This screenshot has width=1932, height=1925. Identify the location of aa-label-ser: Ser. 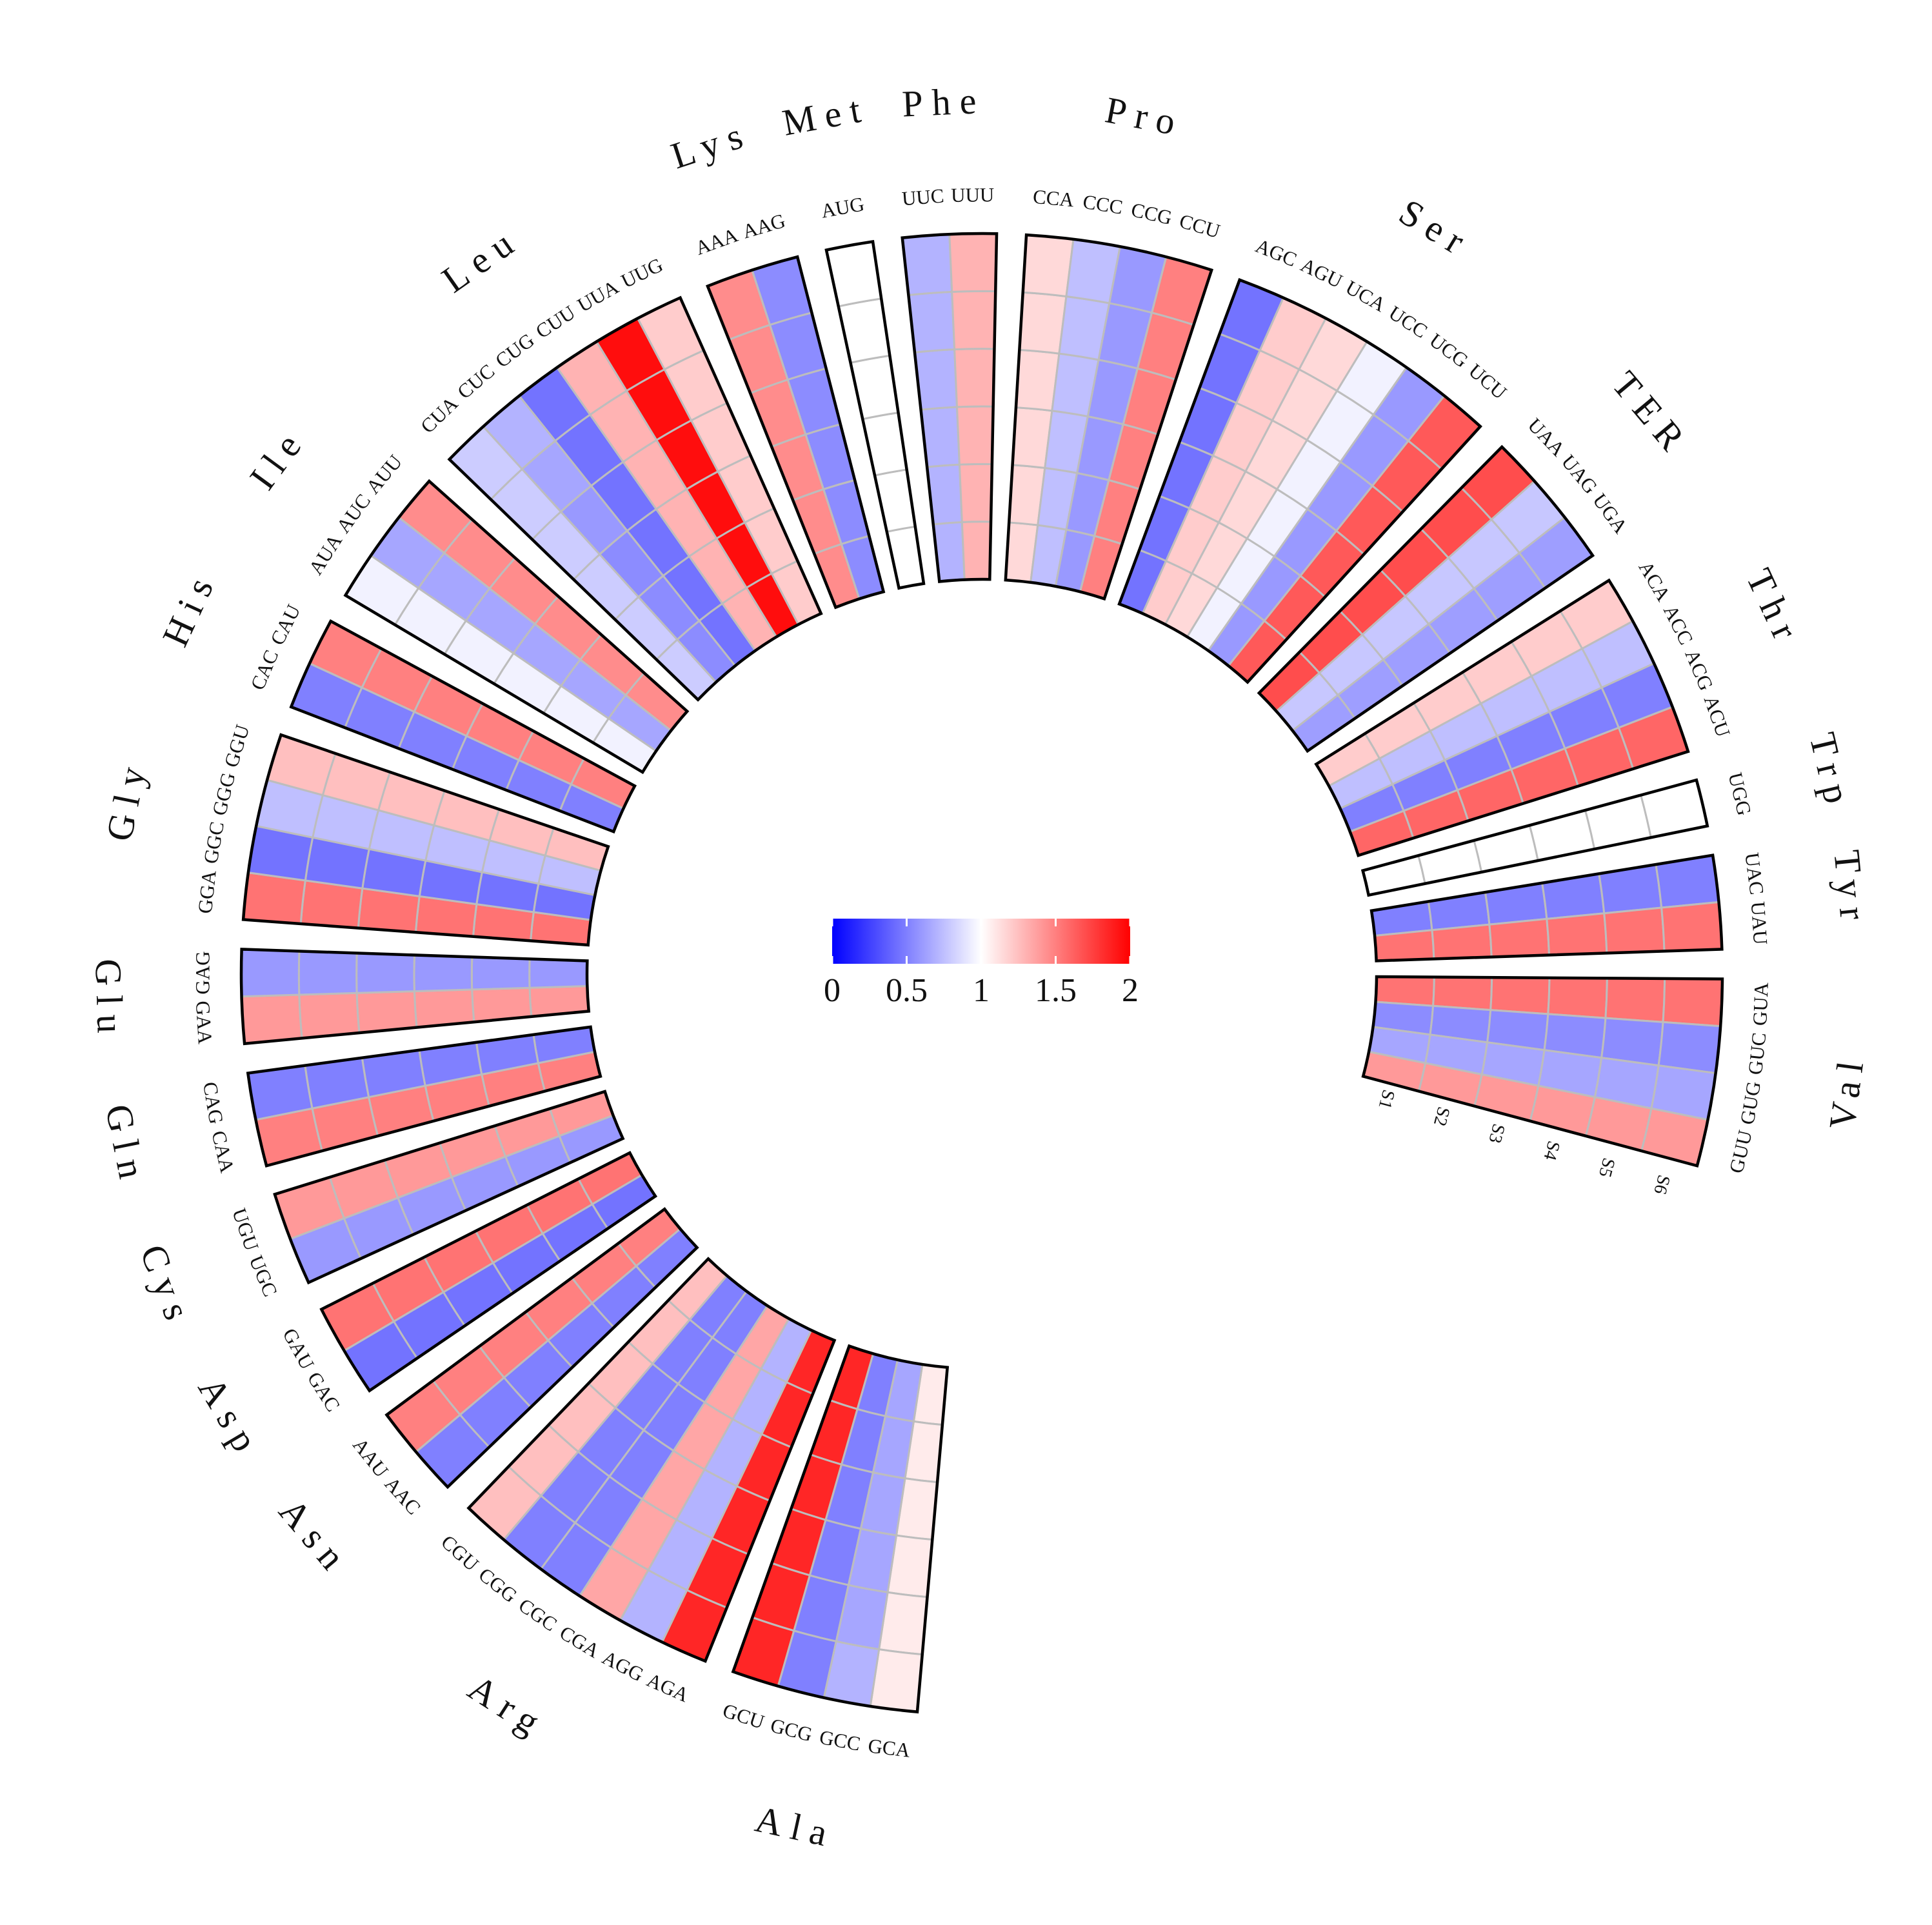
(1436, 229).